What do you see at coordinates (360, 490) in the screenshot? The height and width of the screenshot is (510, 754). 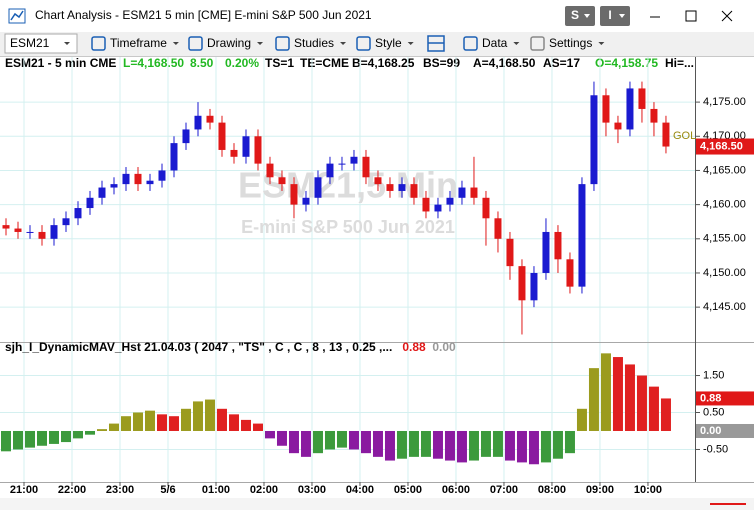 I see `x-tick-label: 04:00` at bounding box center [360, 490].